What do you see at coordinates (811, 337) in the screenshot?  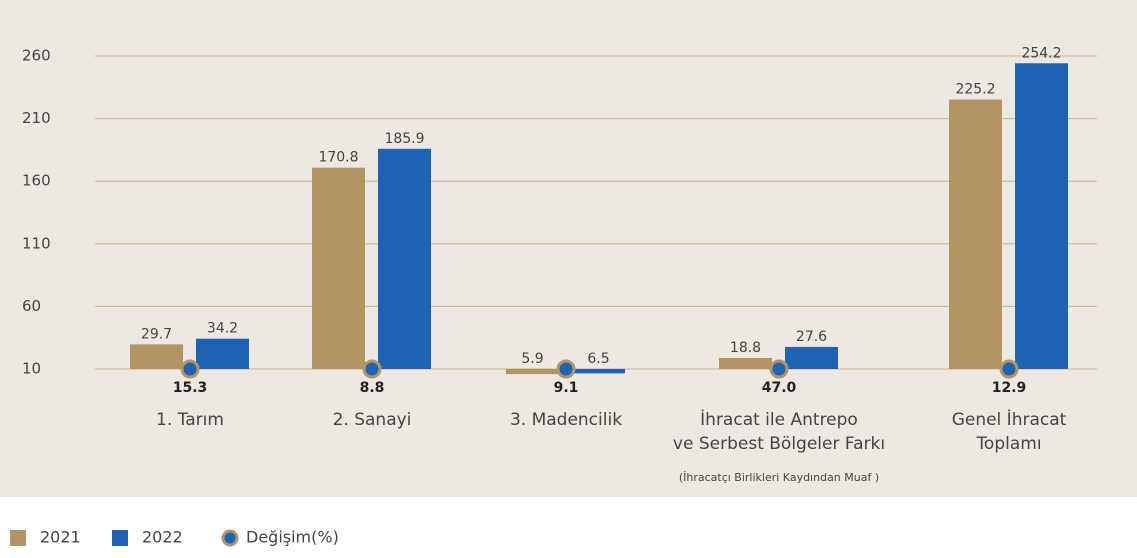 I see `value-label: 27.6` at bounding box center [811, 337].